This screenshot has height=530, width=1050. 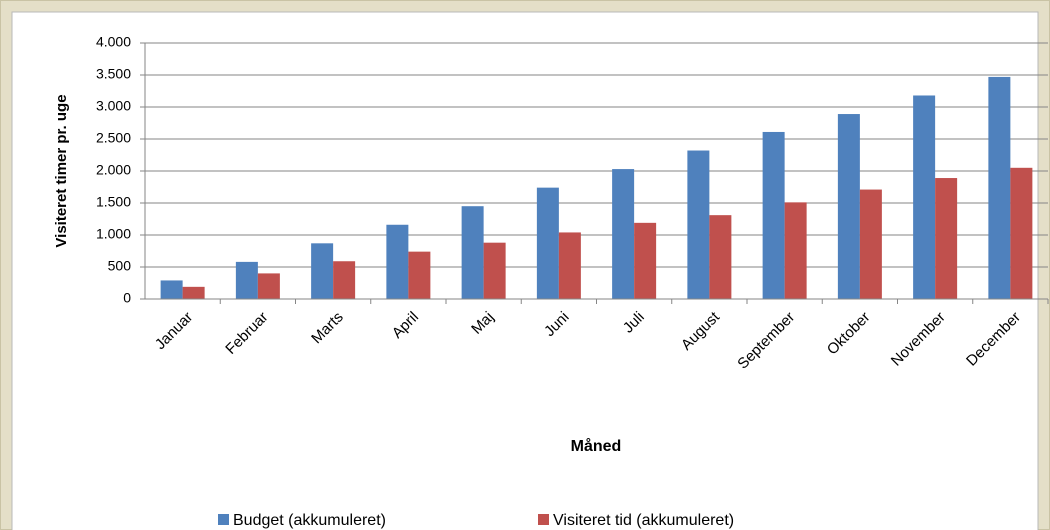 I want to click on y-tick-label: 500, so click(x=120, y=266).